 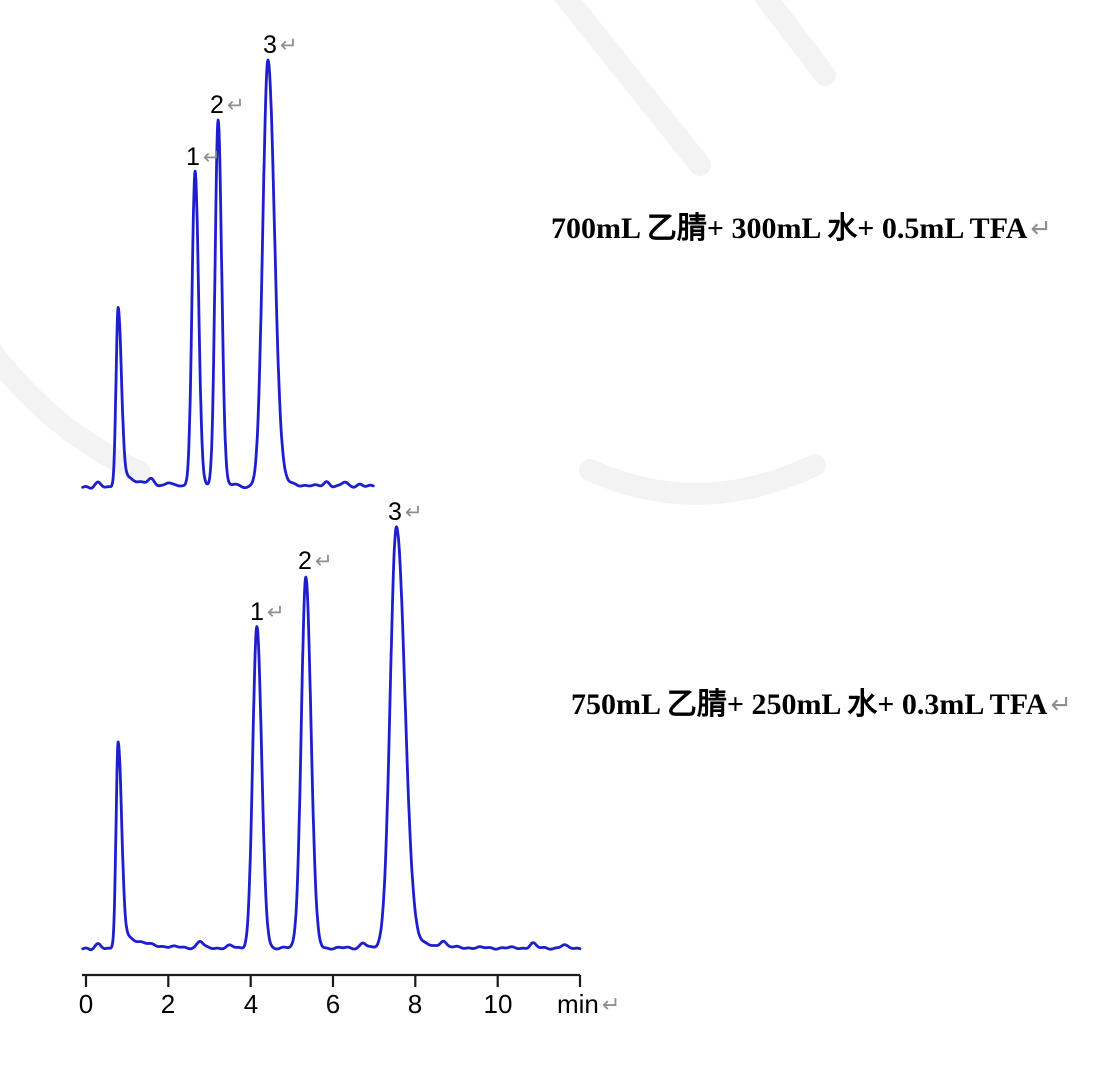 What do you see at coordinates (789, 228) in the screenshot?
I see `mobile-phase-text: 700mL 乙腈+ 300mL 水+ 0.5mL TFA` at bounding box center [789, 228].